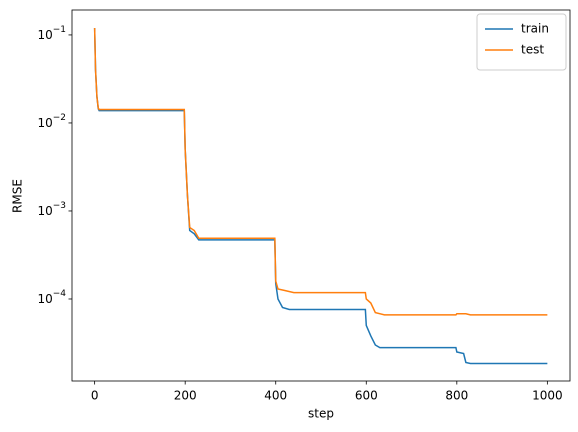 This screenshot has width=578, height=432. What do you see at coordinates (95, 396) in the screenshot?
I see `x-tick-label: 0` at bounding box center [95, 396].